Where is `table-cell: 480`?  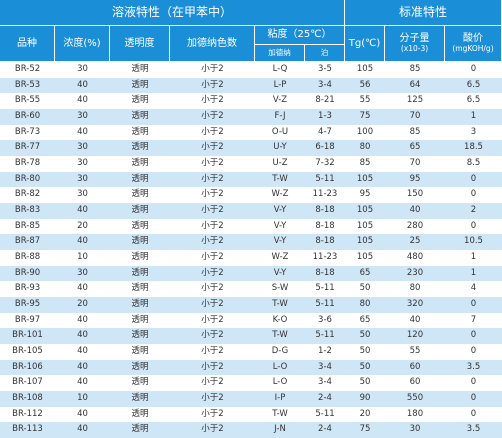 table-cell: 480 is located at coordinates (415, 258).